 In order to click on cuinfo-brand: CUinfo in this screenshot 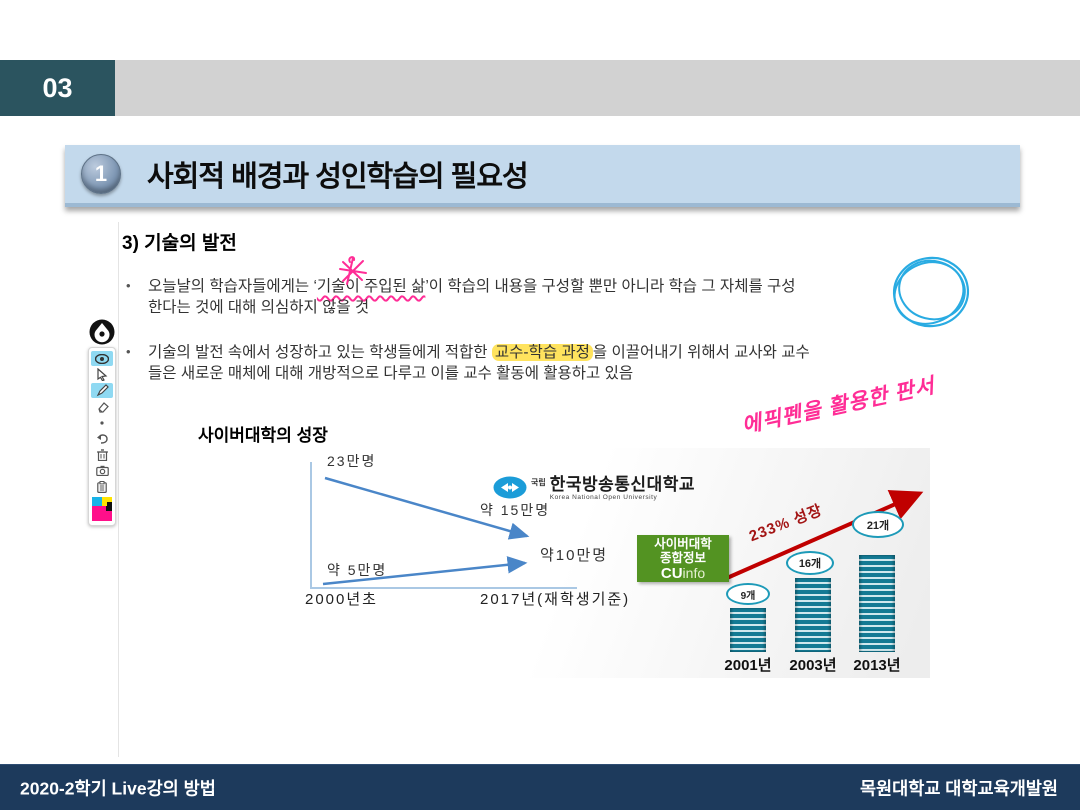, I will do `click(683, 573)`.